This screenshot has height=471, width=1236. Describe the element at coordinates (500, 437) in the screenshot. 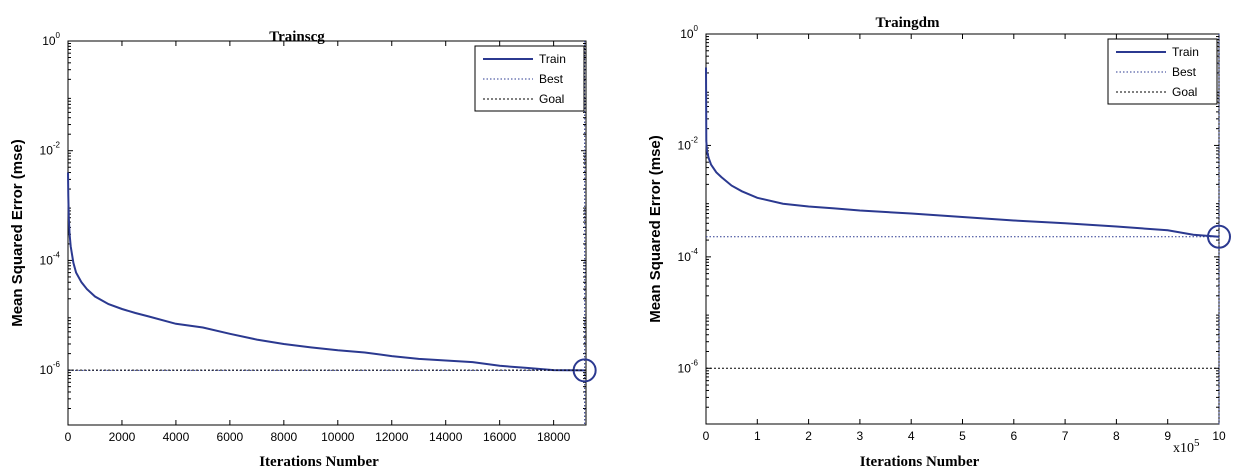

I see `x-tick-label: 16000` at that location.